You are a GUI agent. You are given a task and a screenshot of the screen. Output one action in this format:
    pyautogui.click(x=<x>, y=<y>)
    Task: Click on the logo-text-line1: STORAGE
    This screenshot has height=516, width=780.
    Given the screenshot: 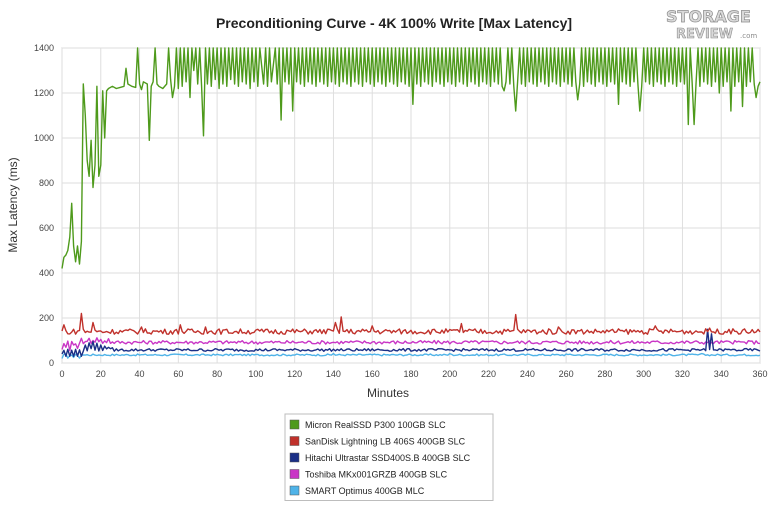 What is the action you would take?
    pyautogui.click(x=708, y=16)
    